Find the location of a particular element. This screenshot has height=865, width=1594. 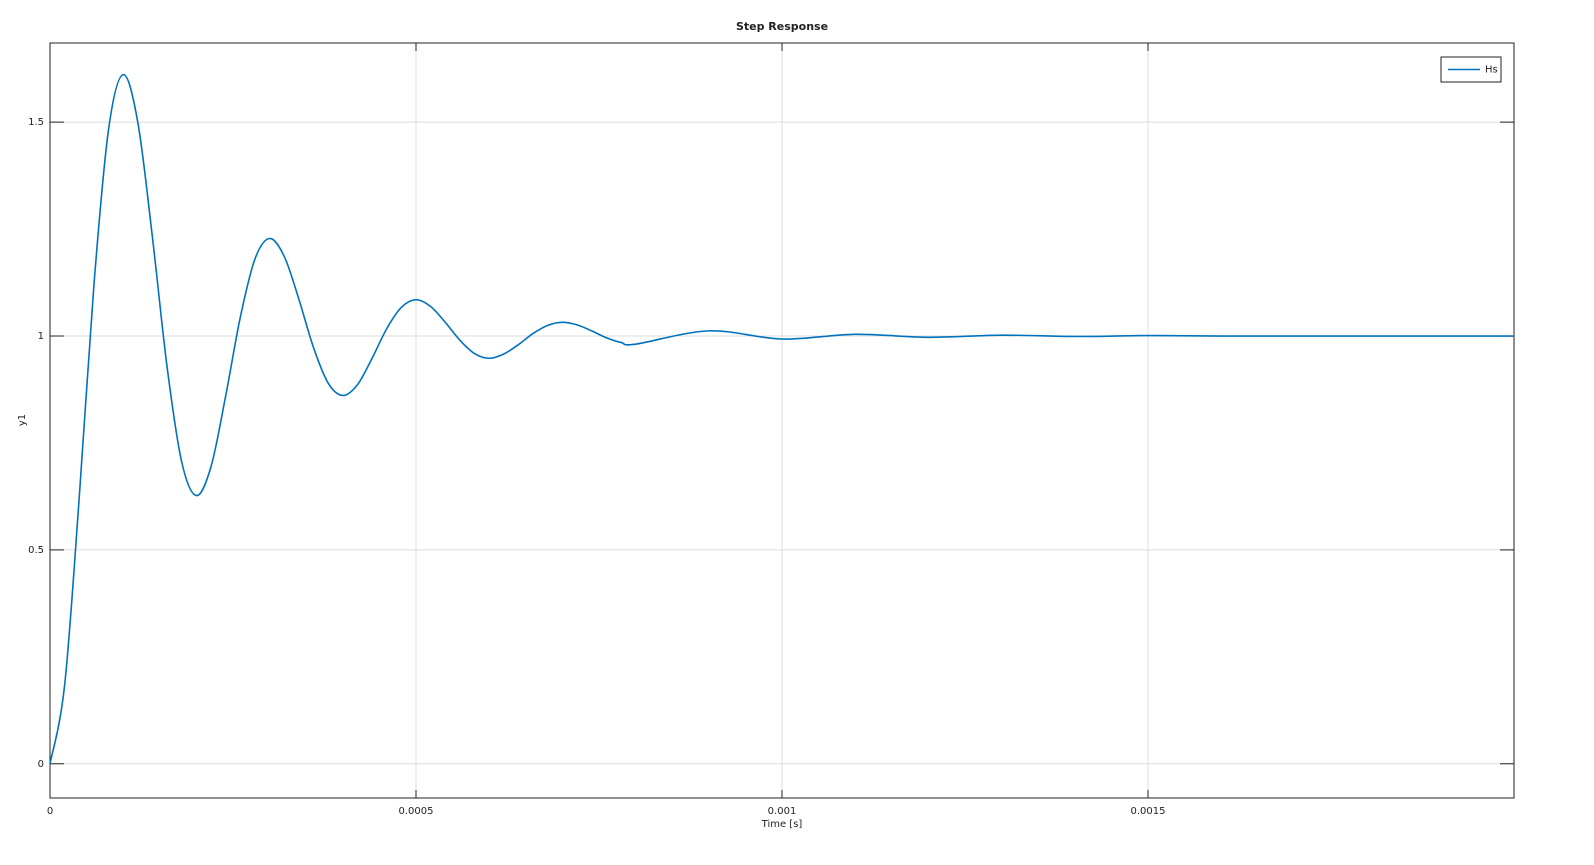

x-axis-label: Time [s] is located at coordinates (782, 824).